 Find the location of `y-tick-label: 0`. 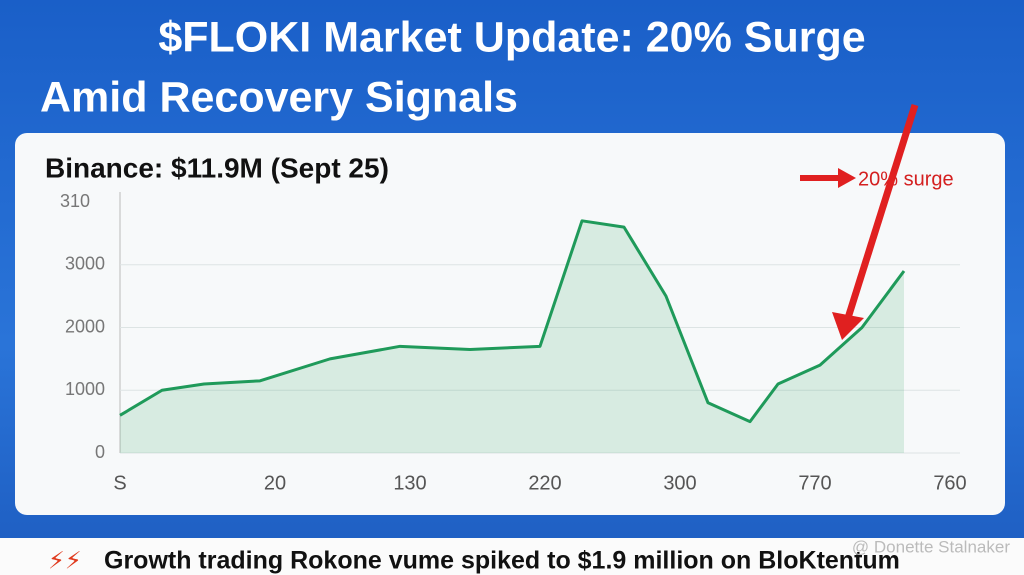

y-tick-label: 0 is located at coordinates (100, 452).